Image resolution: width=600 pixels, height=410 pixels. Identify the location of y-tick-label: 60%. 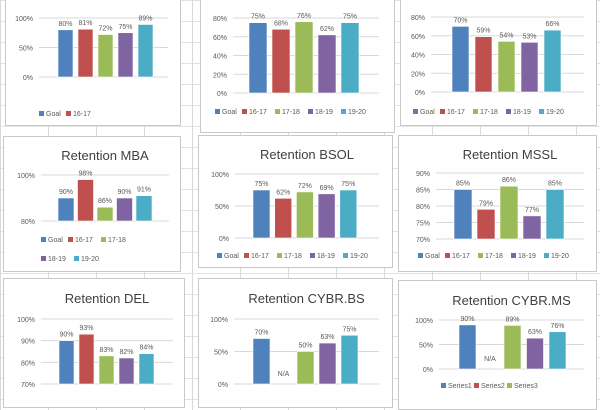
(220, 38).